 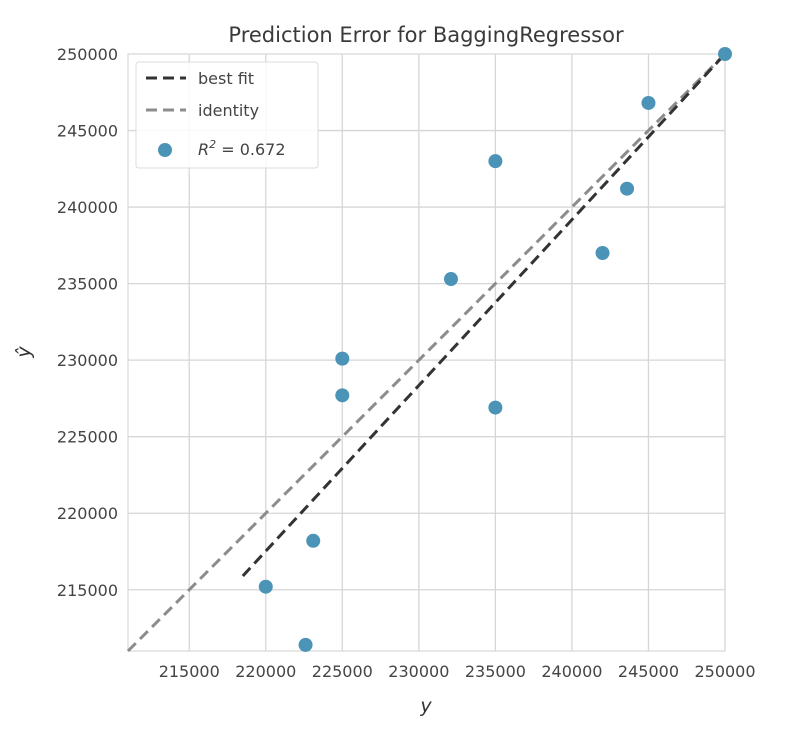 I want to click on y-tick-label: 230000, so click(x=87, y=360).